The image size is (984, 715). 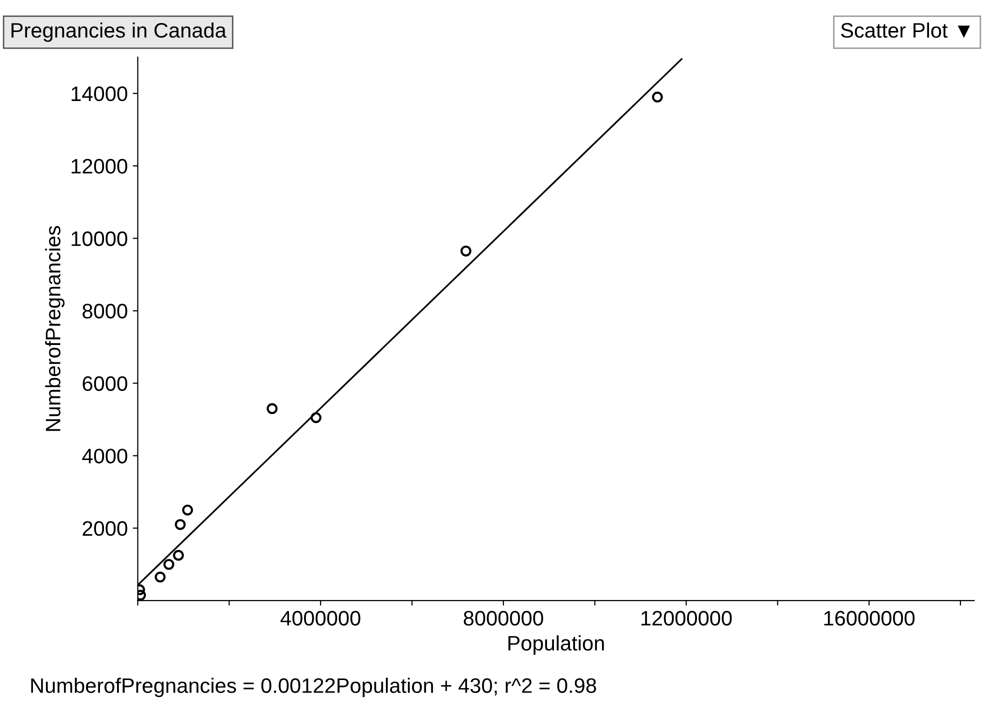 What do you see at coordinates (556, 645) in the screenshot?
I see `x-axis-title: Population` at bounding box center [556, 645].